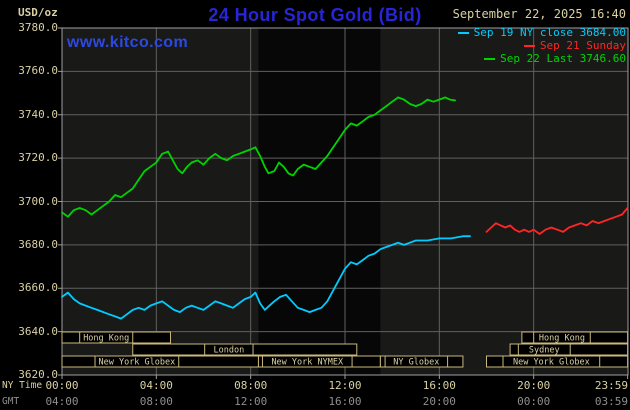 Image resolution: width=630 pixels, height=410 pixels. Describe the element at coordinates (539, 14) in the screenshot. I see `datetime-label: September 22, 2025 16:40` at that location.